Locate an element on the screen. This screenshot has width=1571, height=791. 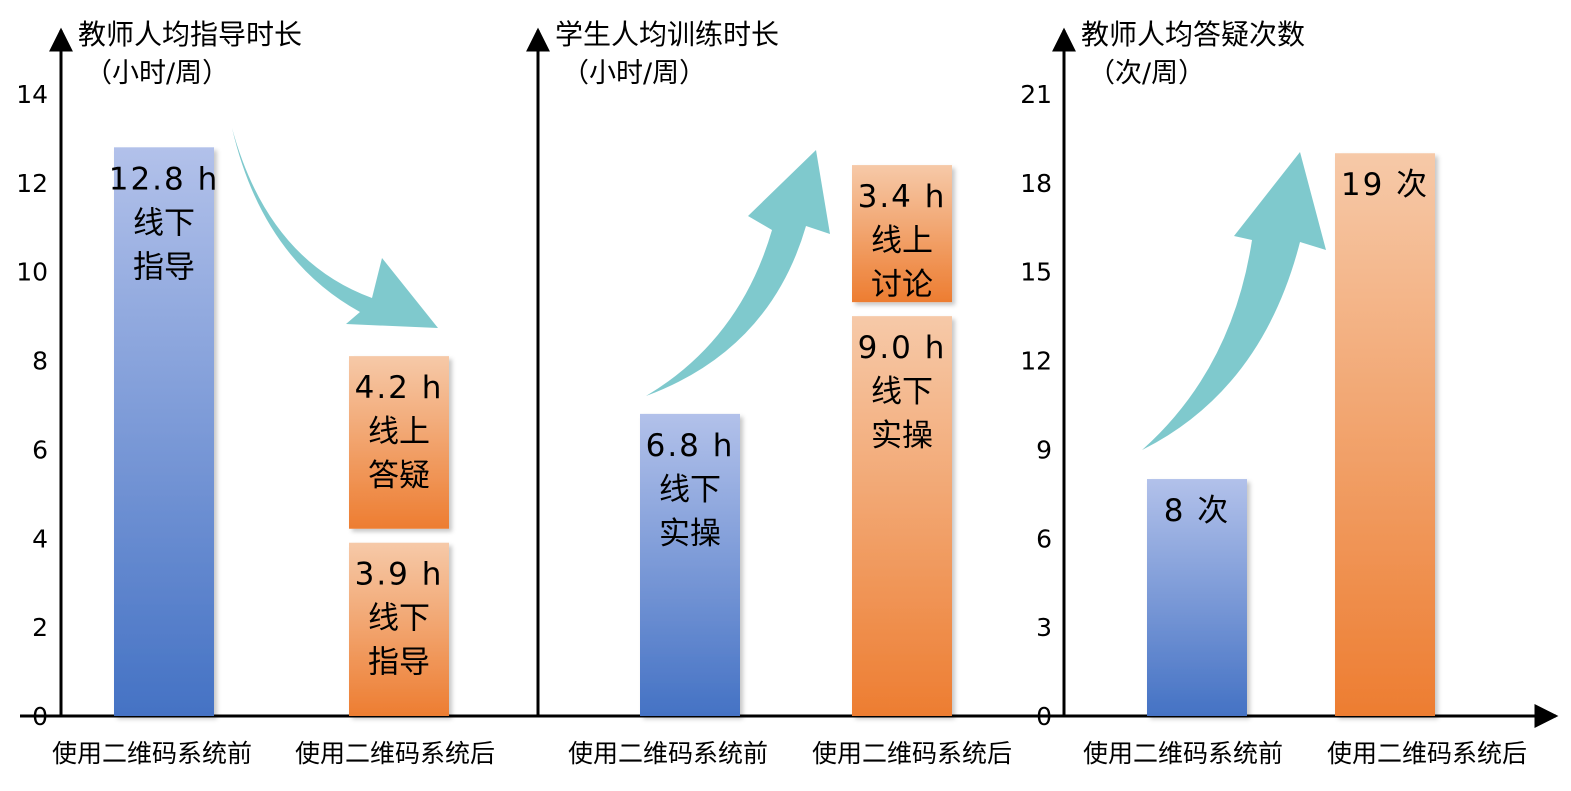
chart-title-1: 教师人均指导时长 is located at coordinates (190, 34).